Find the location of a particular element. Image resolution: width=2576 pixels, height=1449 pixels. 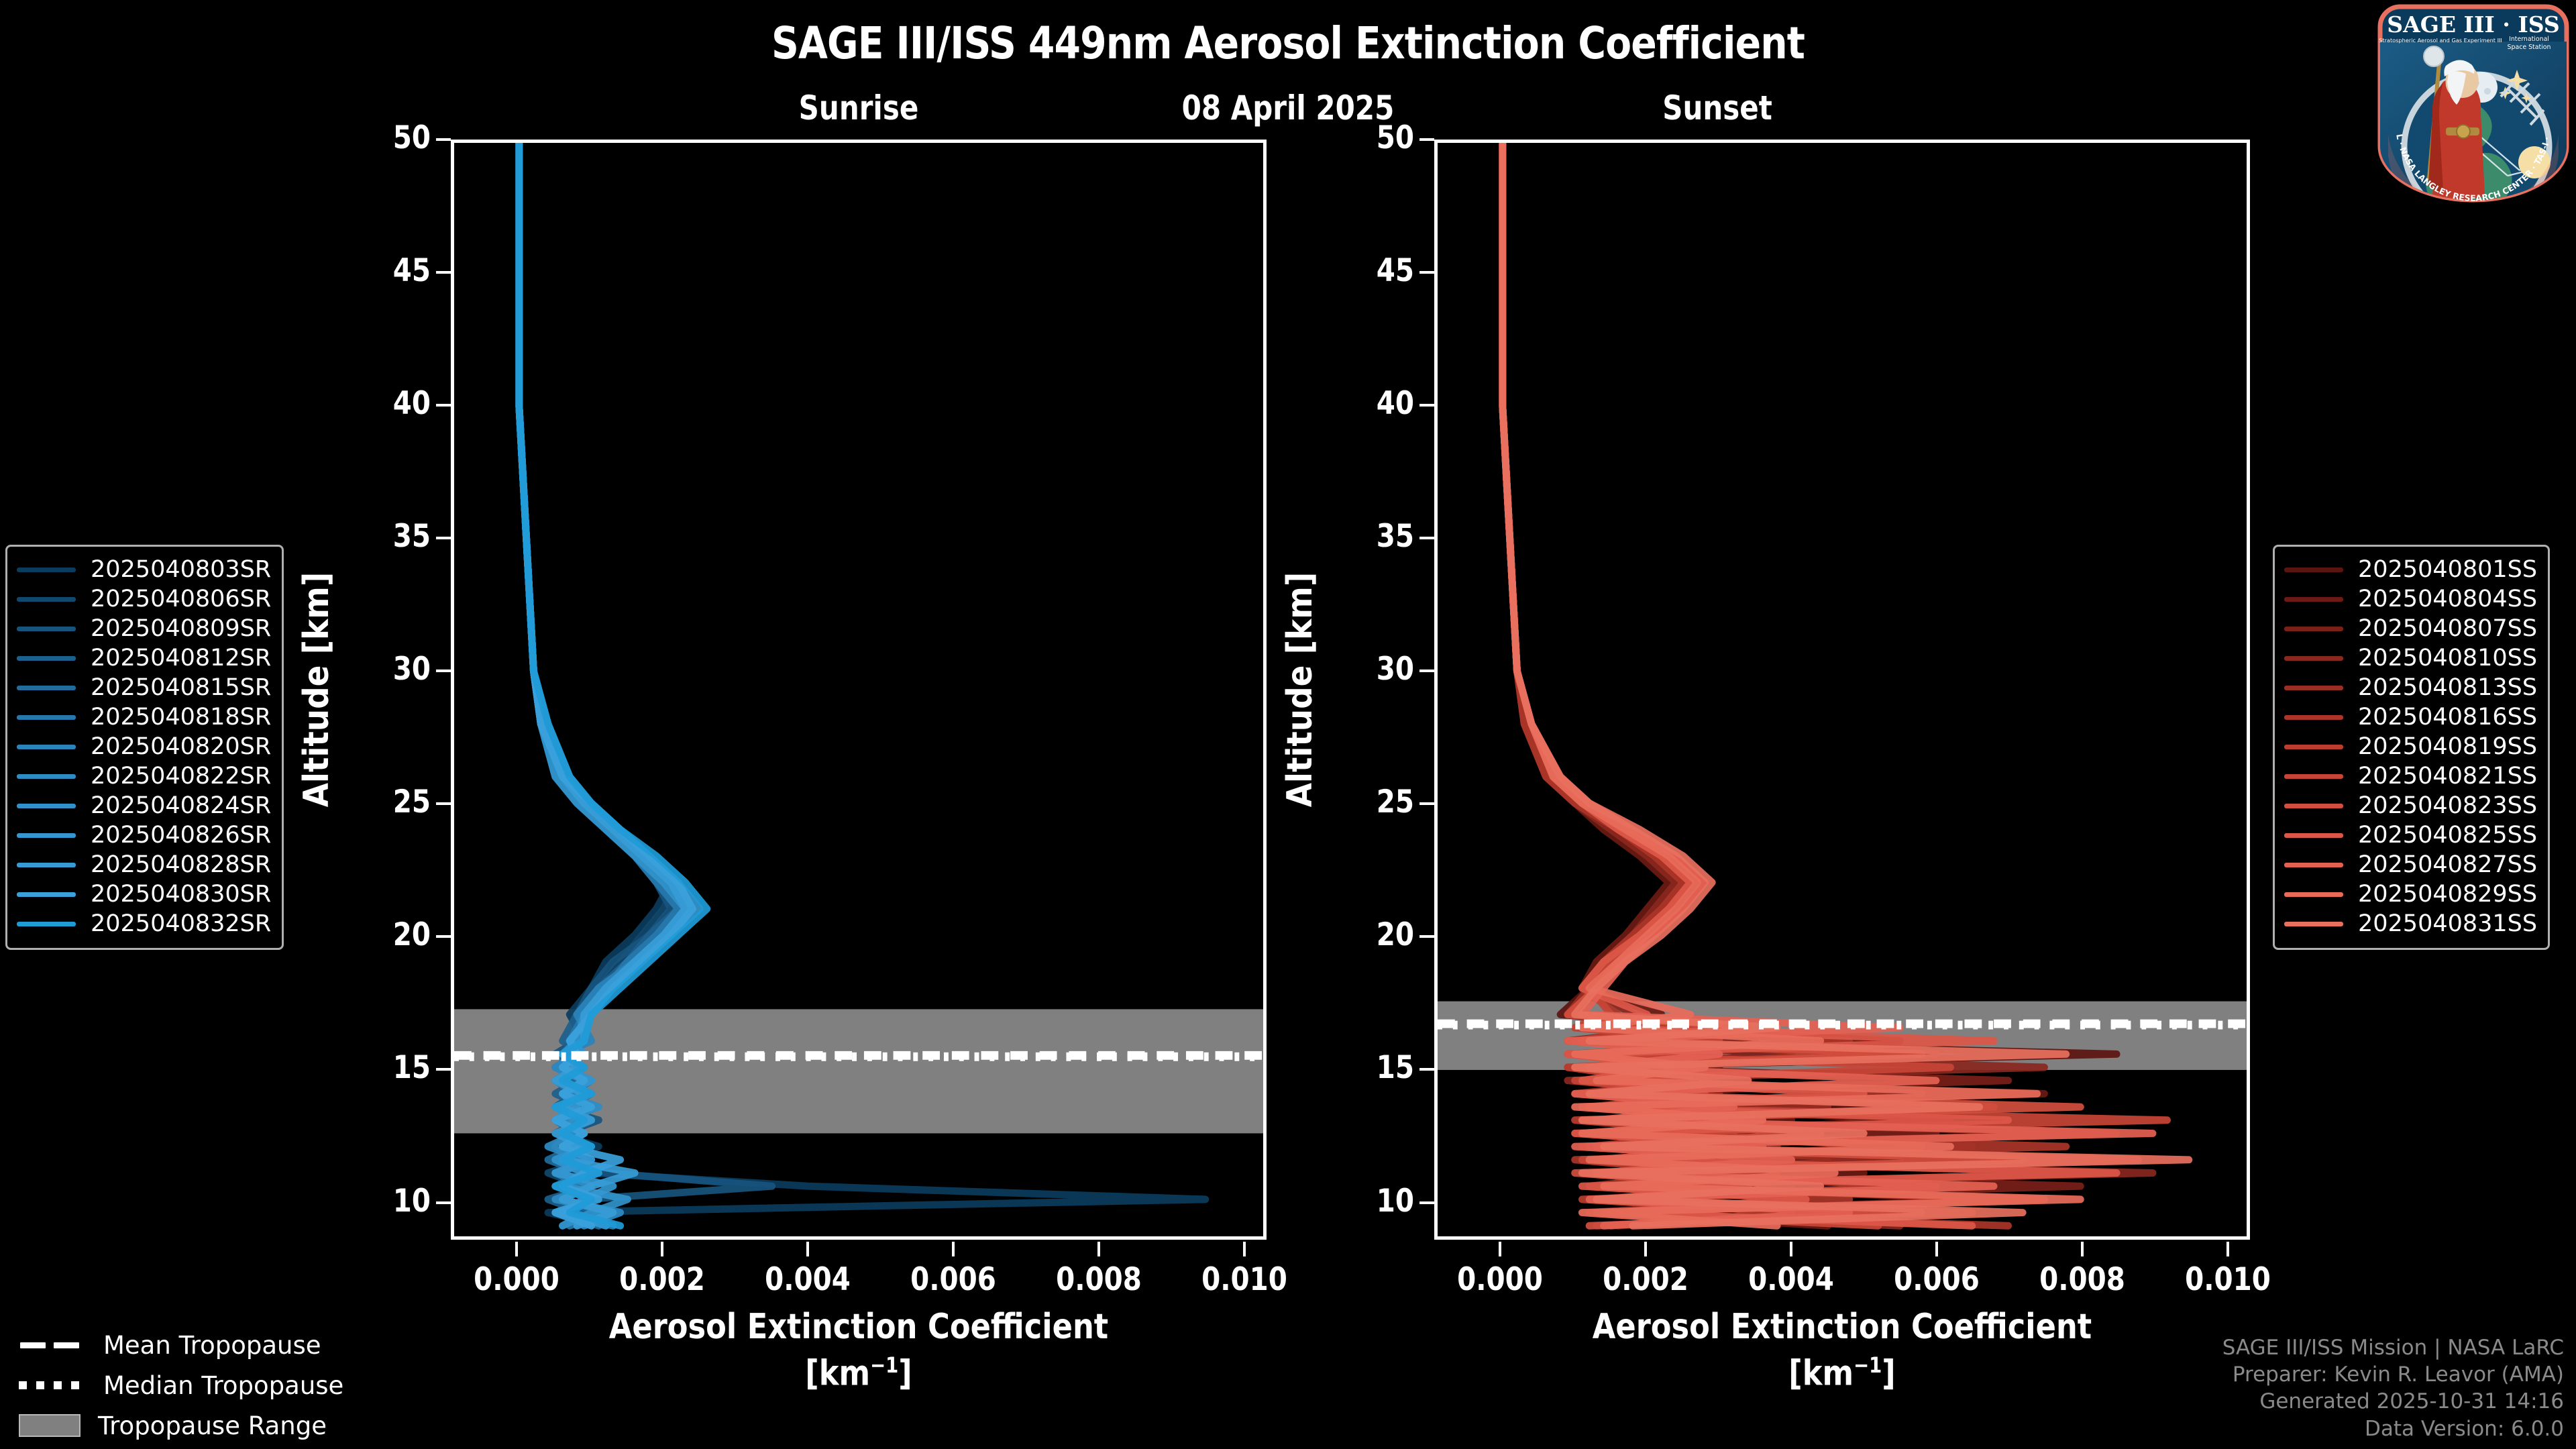

legend-item-2025040827ss: 2025040827SS is located at coordinates (2410, 864).